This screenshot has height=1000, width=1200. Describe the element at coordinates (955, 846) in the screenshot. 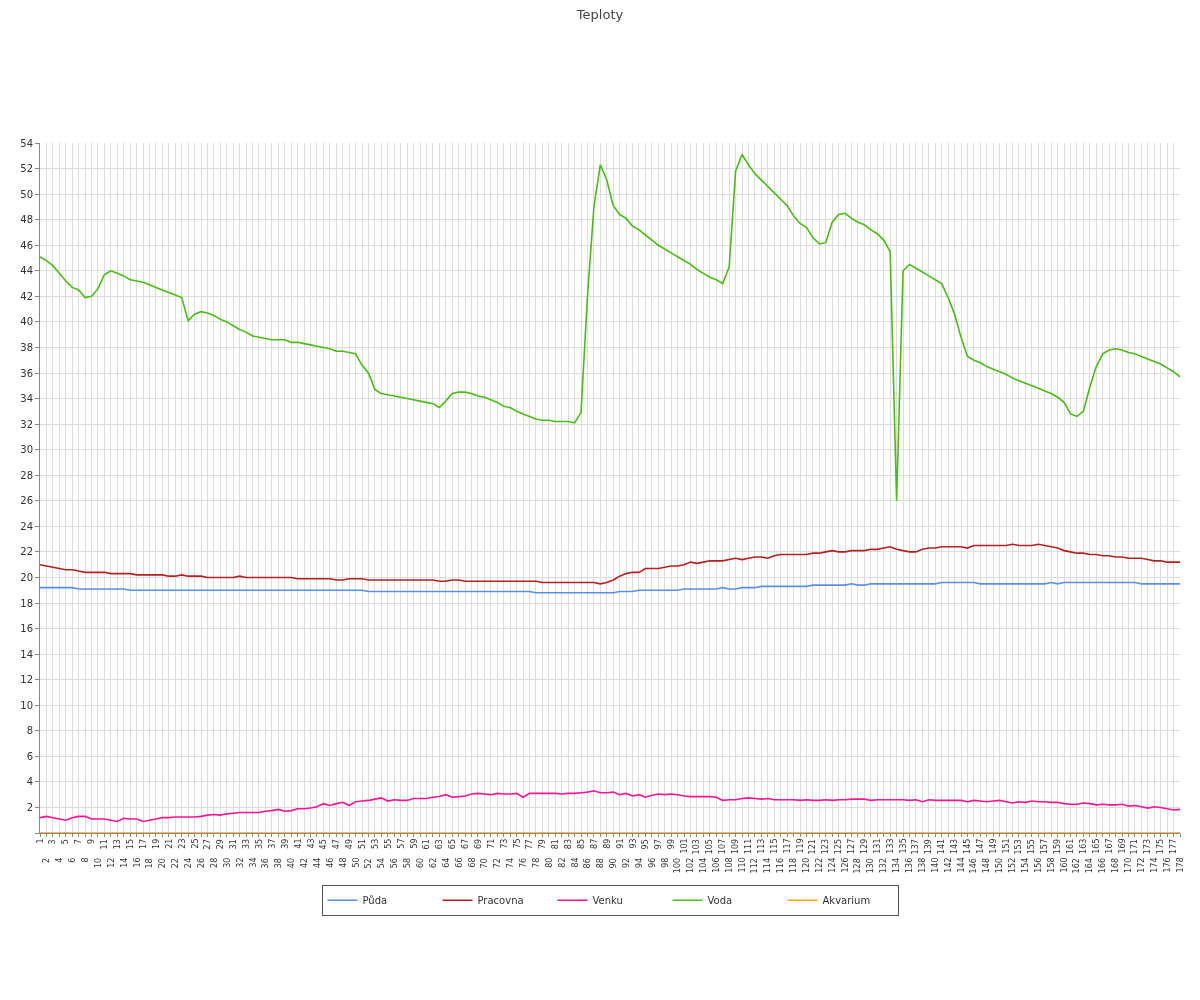

I see `x-tick-label: 143` at that location.